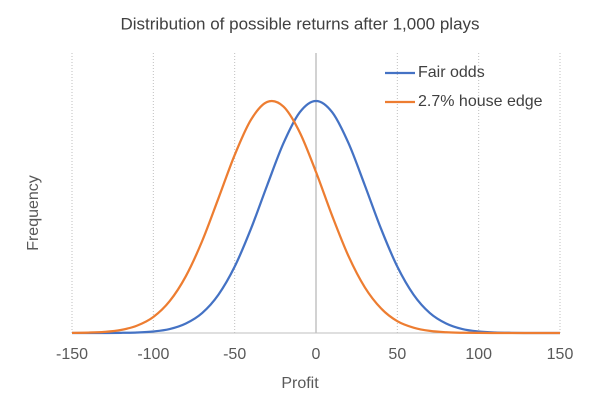 The height and width of the screenshot is (400, 600). I want to click on x-tick-label: 0, so click(316, 354).